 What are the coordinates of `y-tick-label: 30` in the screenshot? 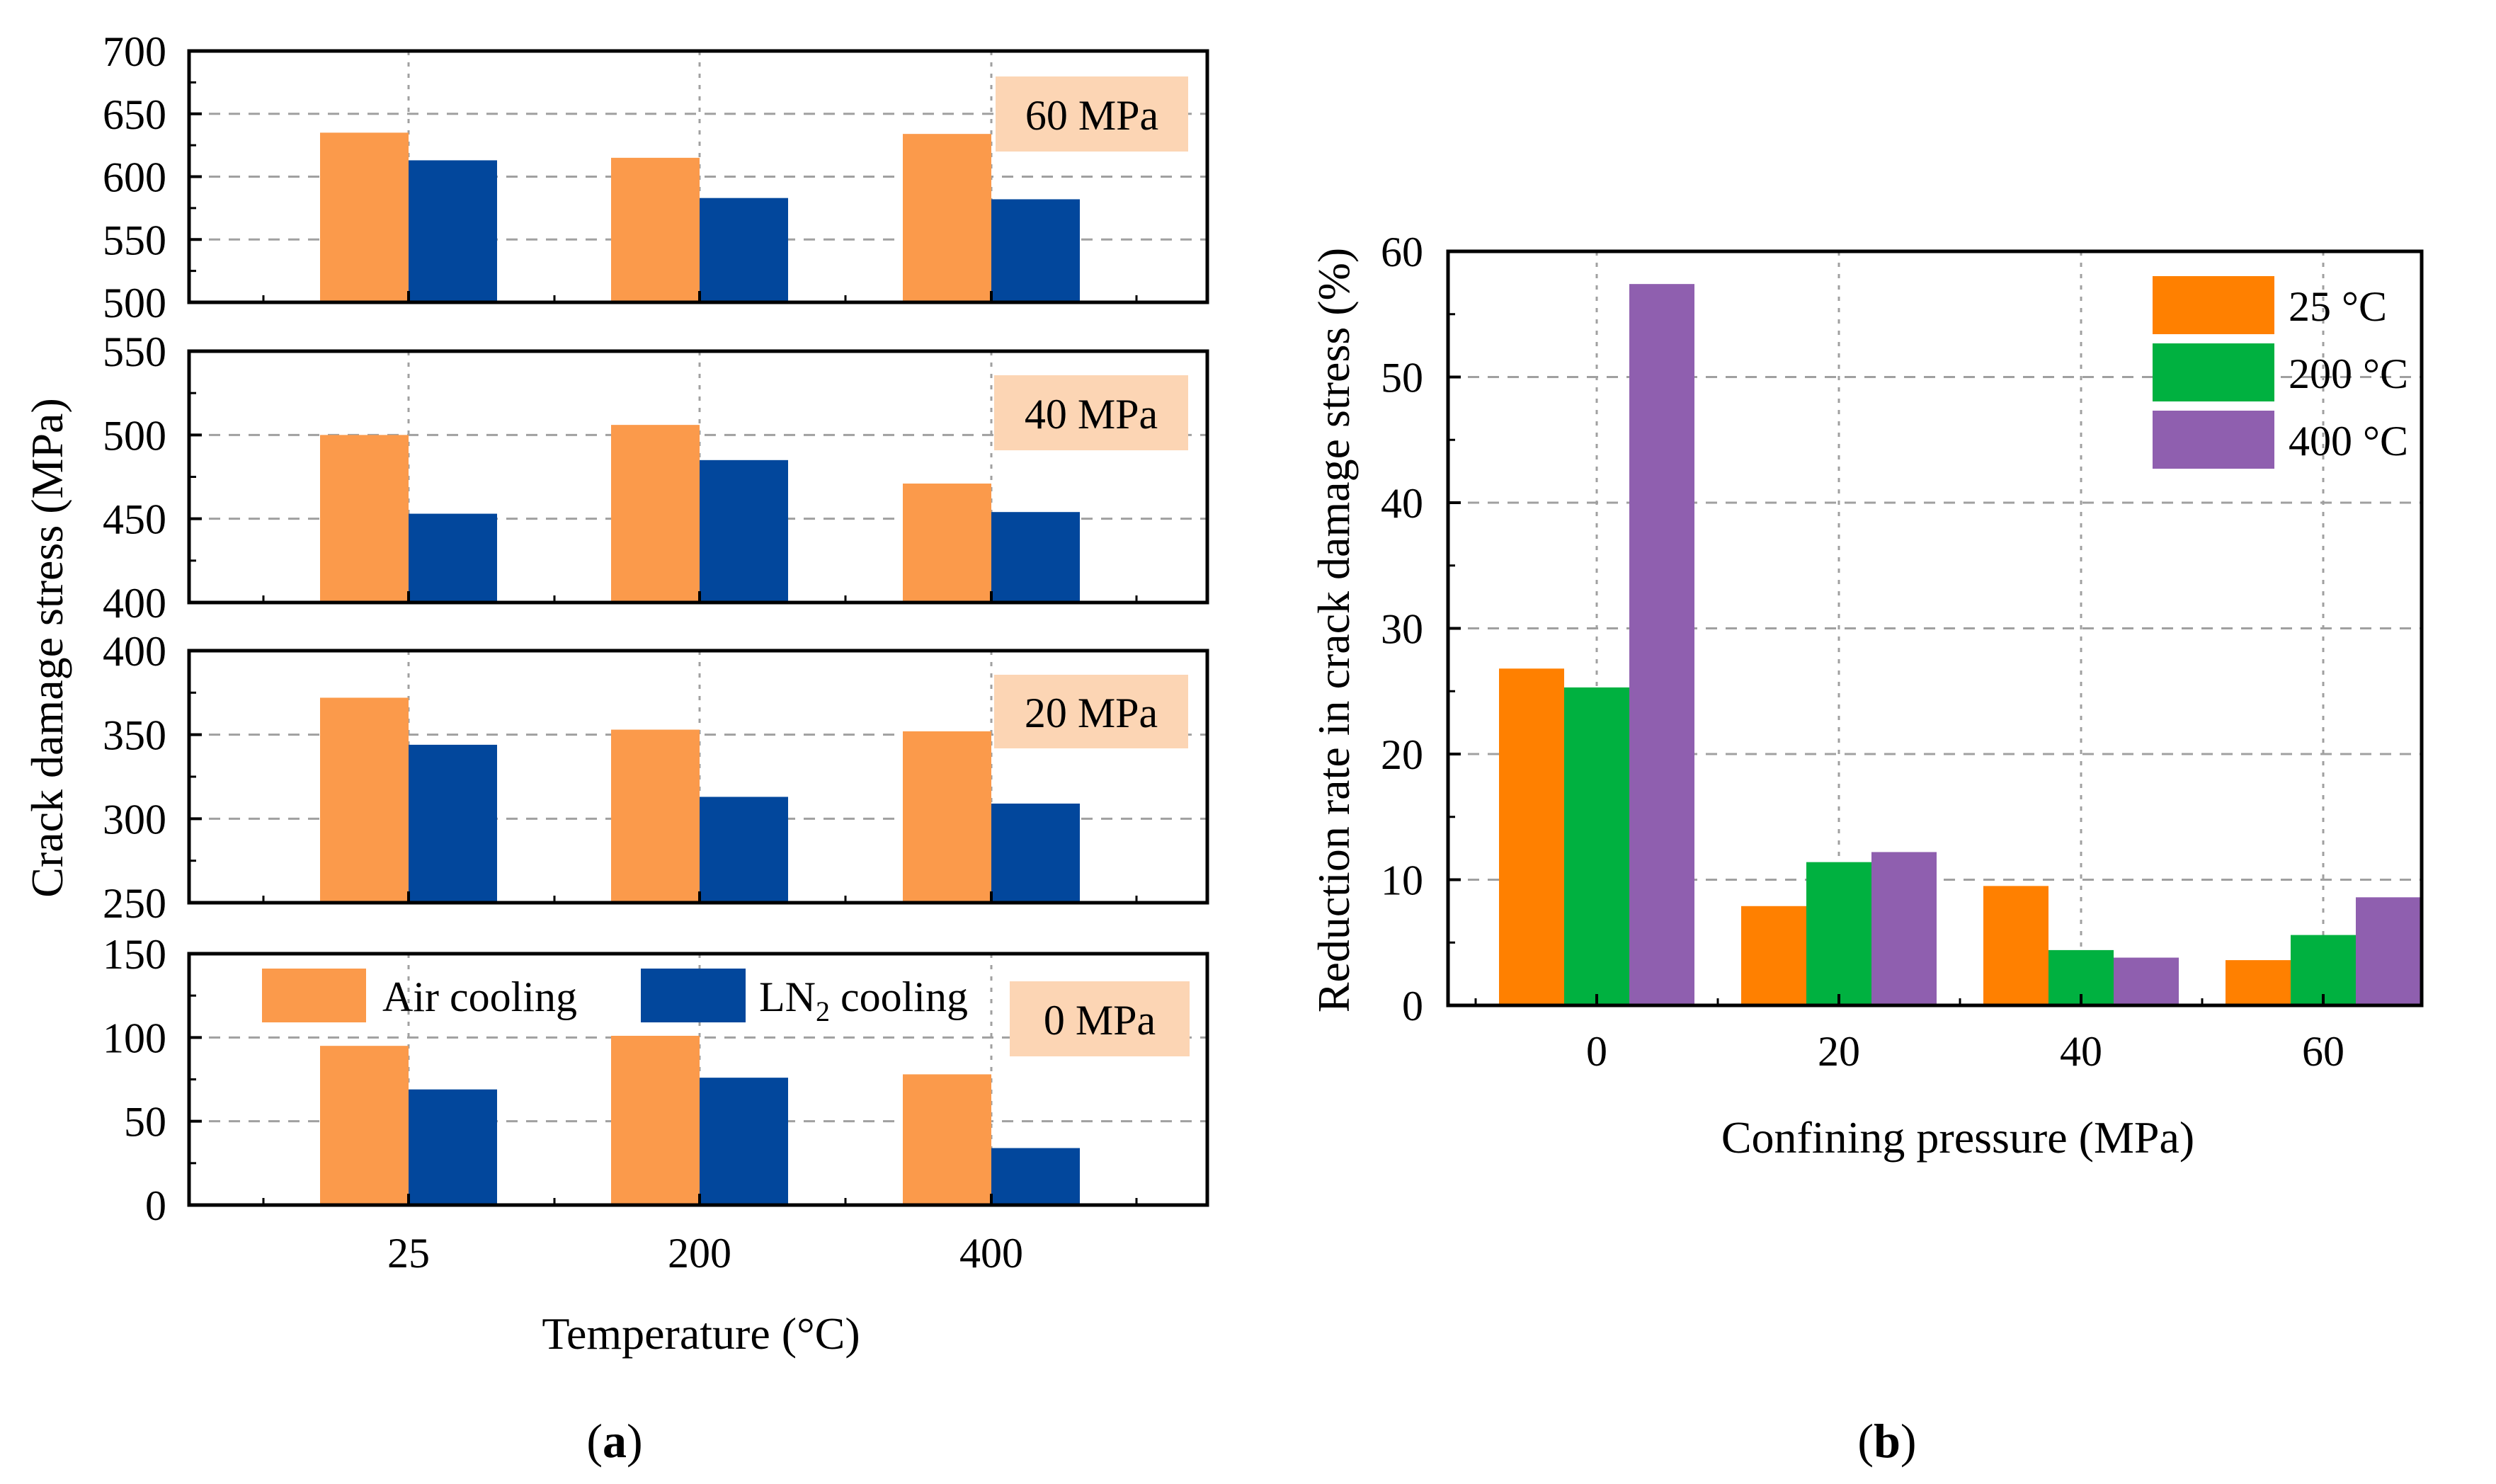 It's located at (1402, 629).